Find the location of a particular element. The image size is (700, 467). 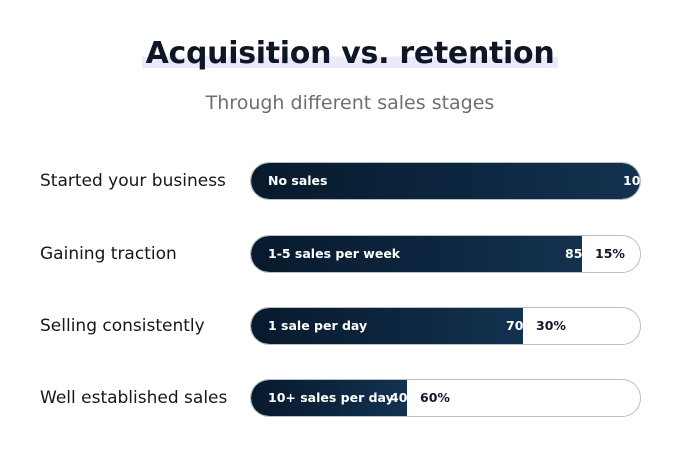

row-label: Selling consistently is located at coordinates (122, 326).